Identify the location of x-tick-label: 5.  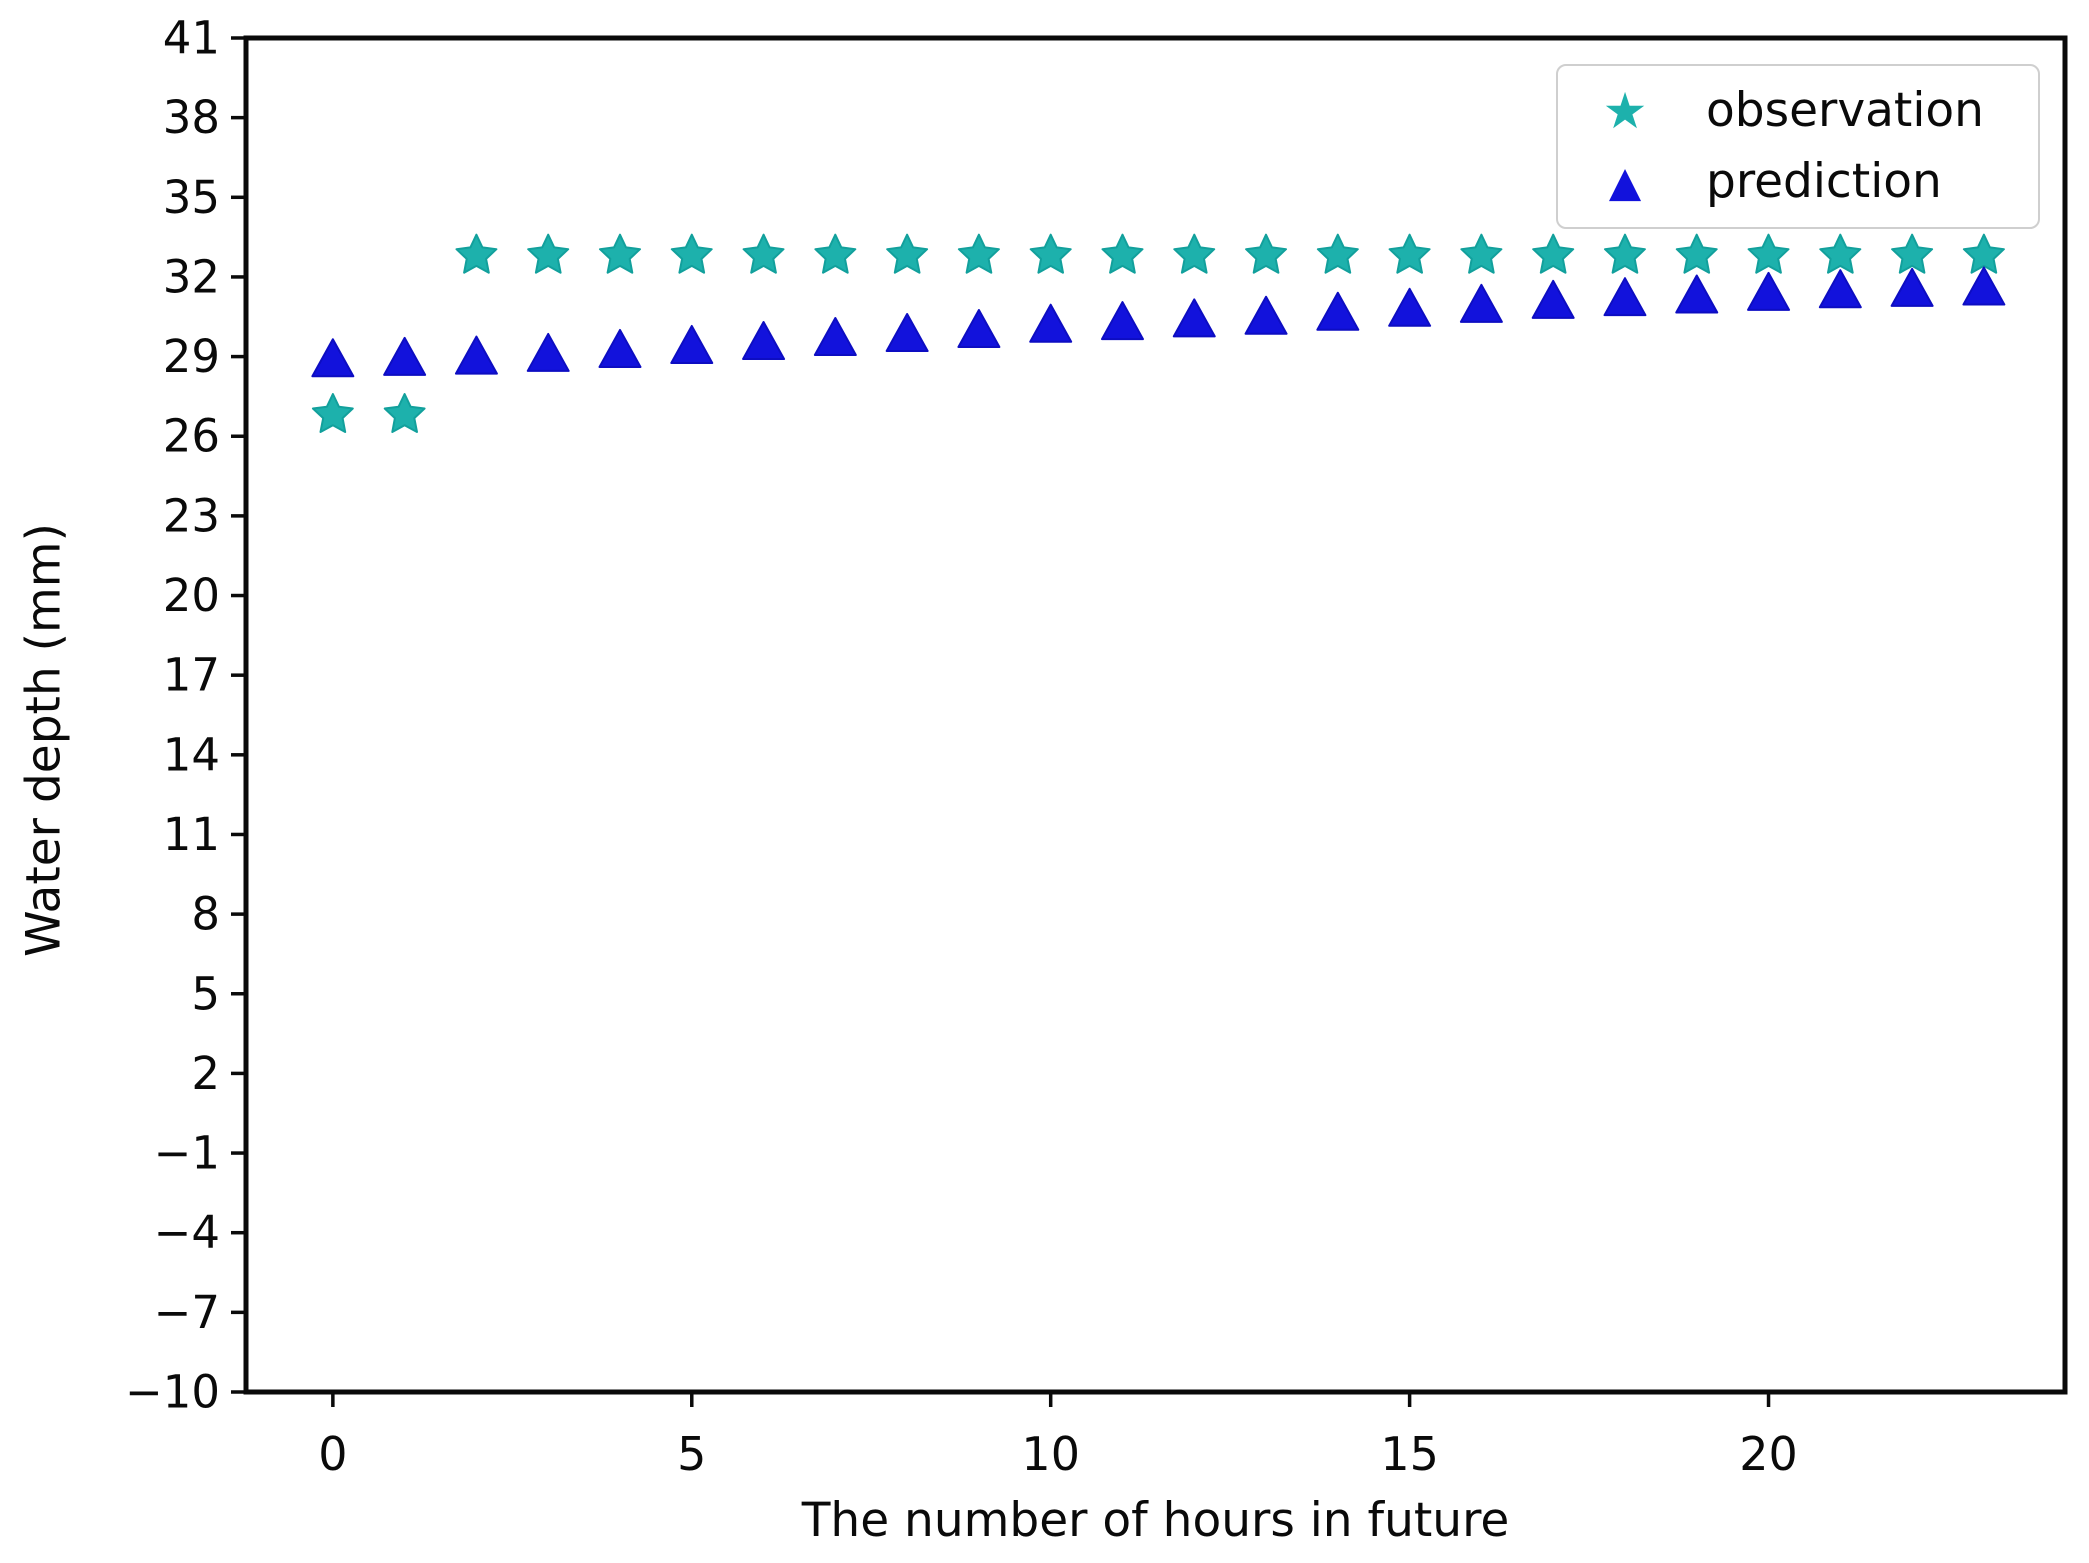
(691, 1454).